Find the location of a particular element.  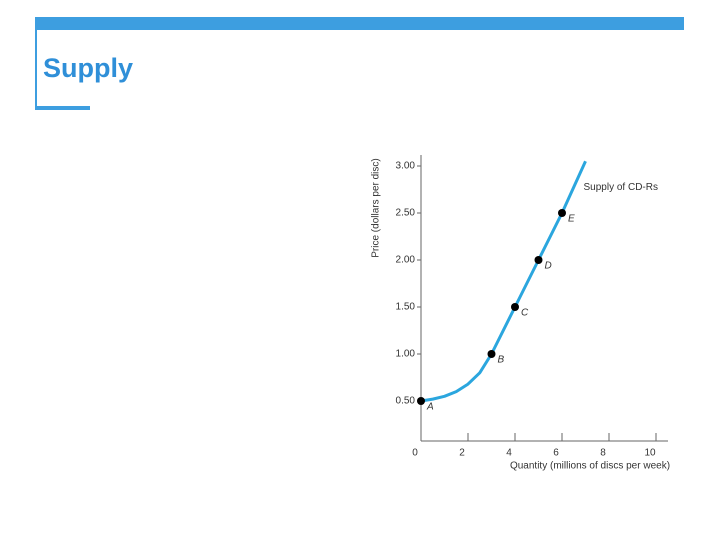

x-axis-title: Quantity (millions of discs per week) is located at coordinates (590, 466).